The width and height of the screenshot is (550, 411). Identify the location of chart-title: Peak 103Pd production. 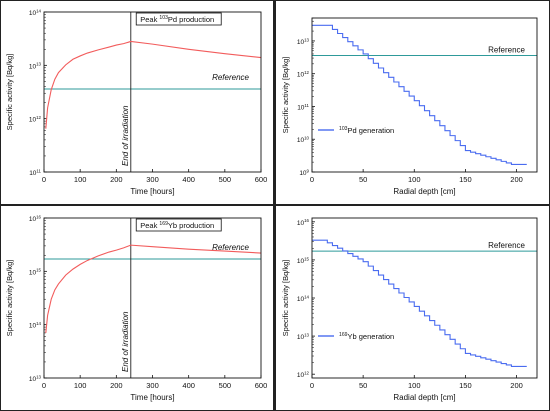
(177, 19).